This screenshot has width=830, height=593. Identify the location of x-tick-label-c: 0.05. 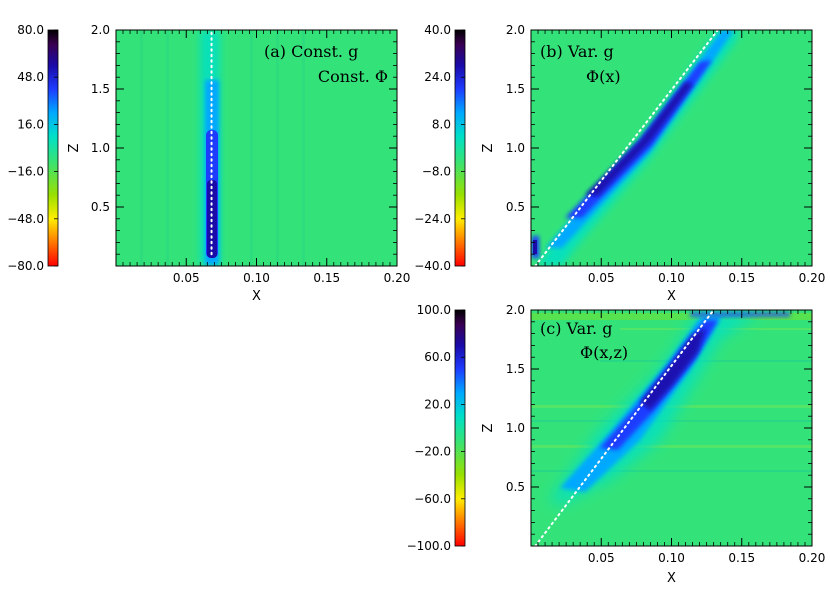
(601, 558).